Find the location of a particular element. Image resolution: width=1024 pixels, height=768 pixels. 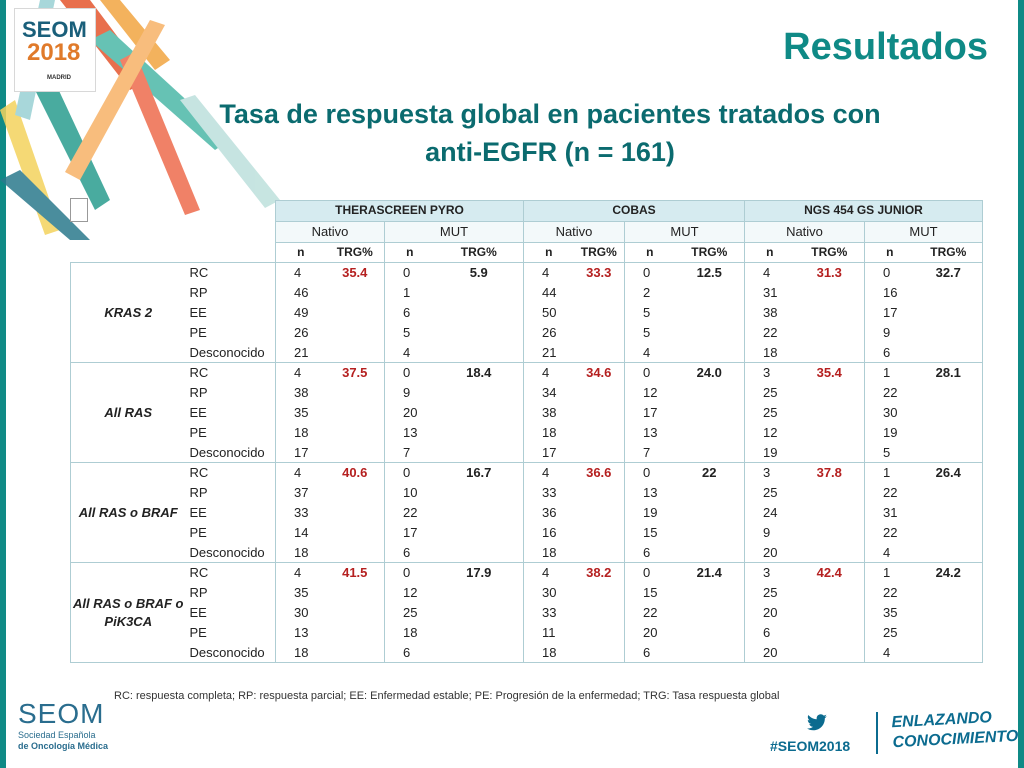

cell-n: 6 is located at coordinates (407, 312).